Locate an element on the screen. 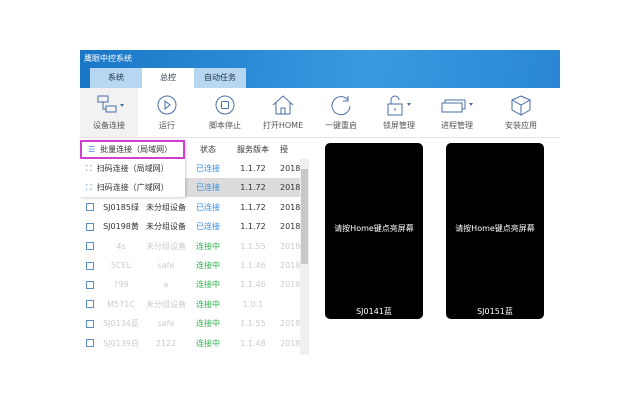  process-icon is located at coordinates (457, 106).